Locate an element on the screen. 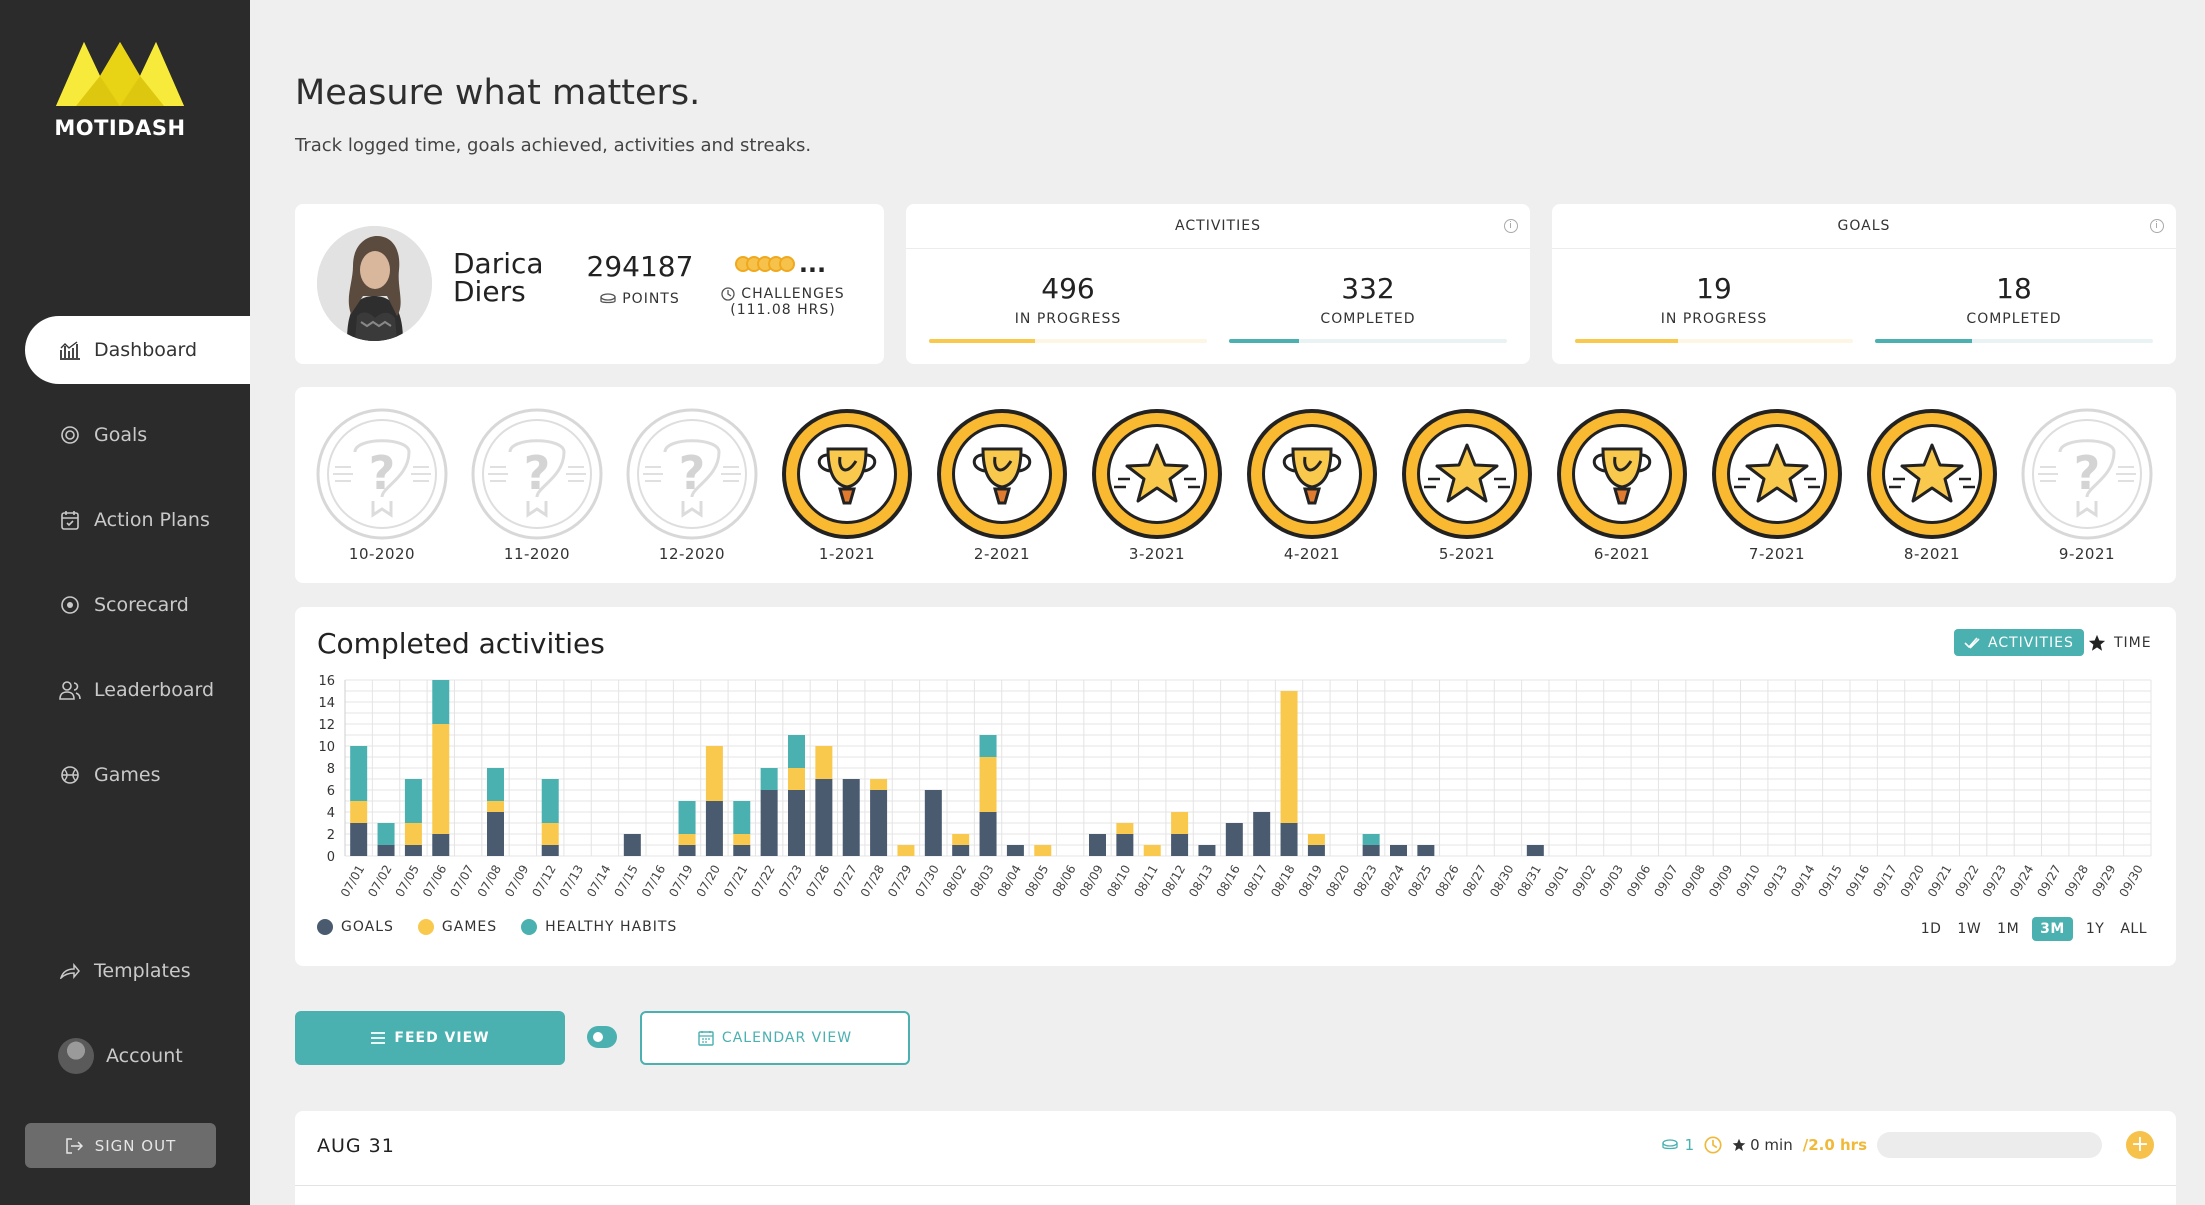  x-tick-label: 09/30 is located at coordinates (2130, 881).